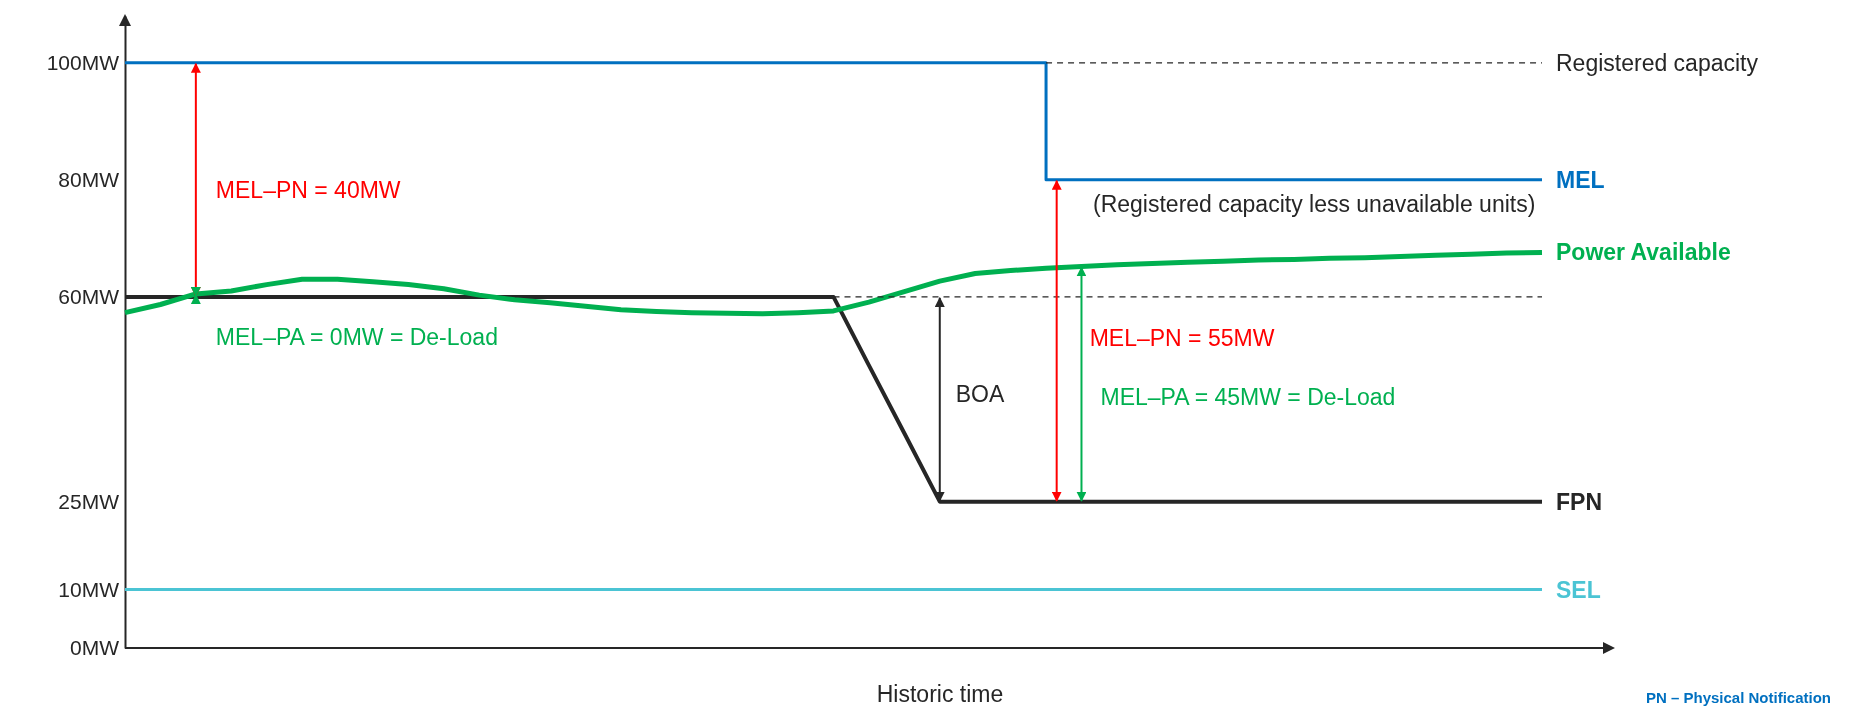 This screenshot has width=1859, height=716. I want to click on y-tick-label: 0MW, so click(95, 648).